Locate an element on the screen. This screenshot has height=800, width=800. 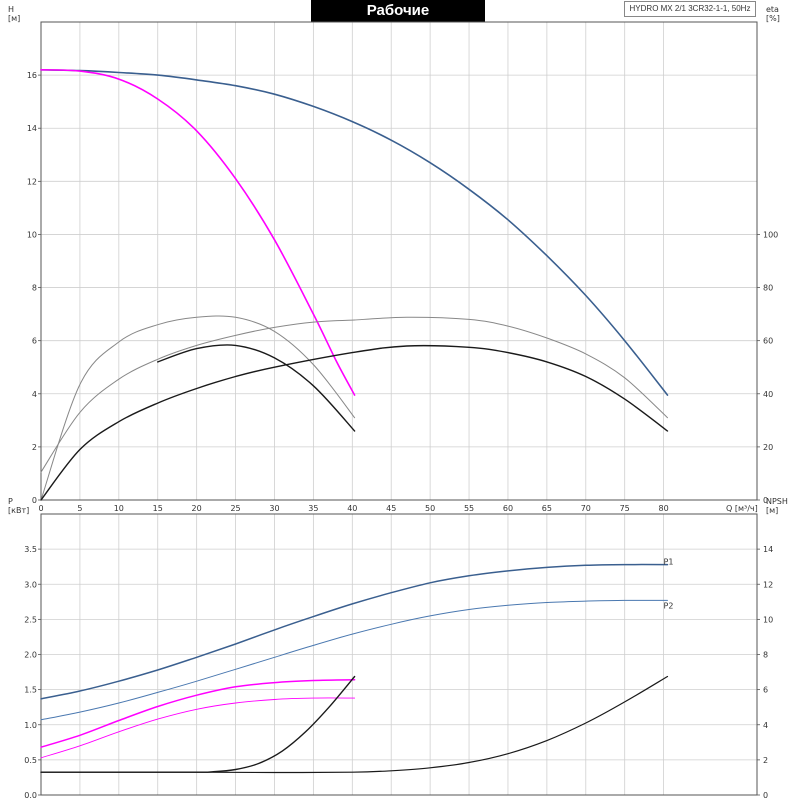
y-tick-label-left: 0.0 is located at coordinates (30, 795).